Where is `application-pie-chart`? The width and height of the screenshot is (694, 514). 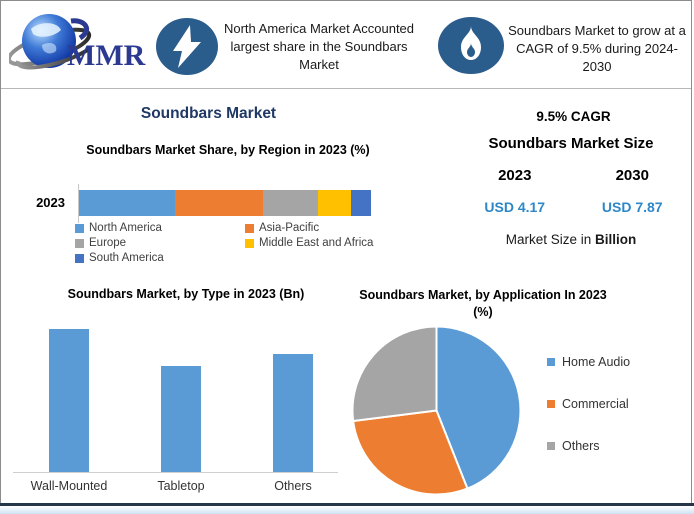
application-pie-chart is located at coordinates (436, 410).